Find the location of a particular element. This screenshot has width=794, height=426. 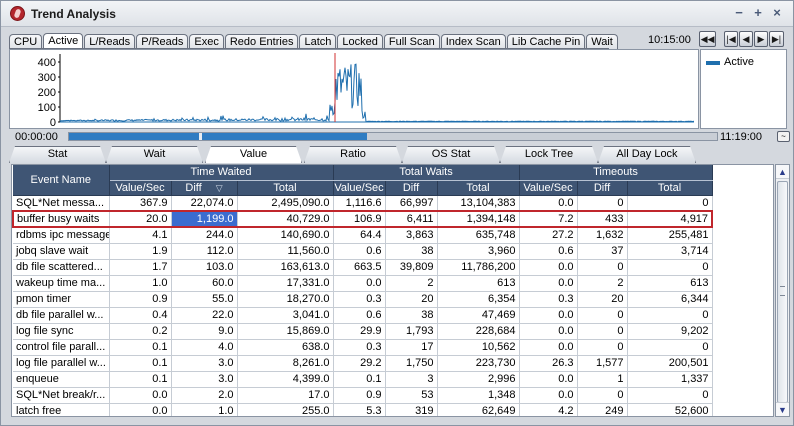

cell-tw-total: 163,613.0 is located at coordinates (285, 267).